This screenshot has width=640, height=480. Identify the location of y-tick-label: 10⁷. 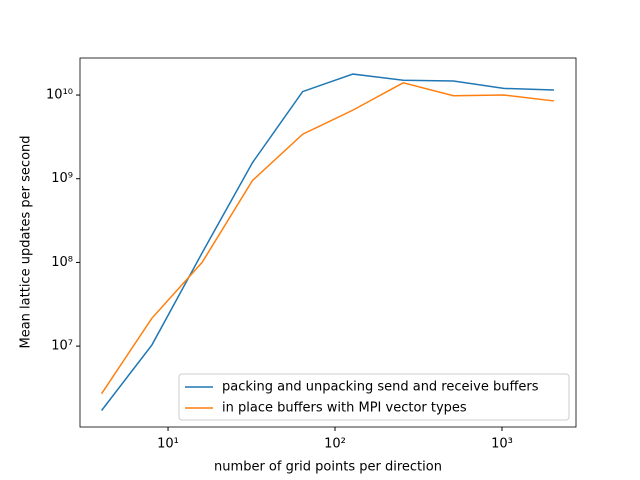
(62, 346).